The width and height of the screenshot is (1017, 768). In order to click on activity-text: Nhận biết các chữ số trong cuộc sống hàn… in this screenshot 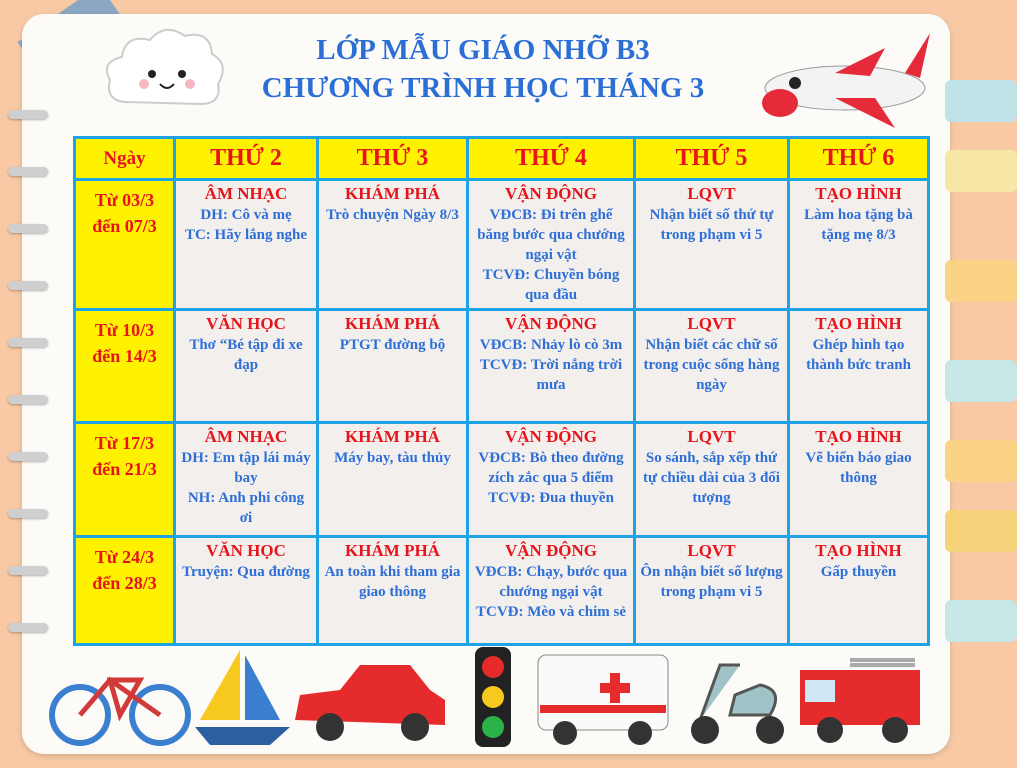, I will do `click(711, 365)`.